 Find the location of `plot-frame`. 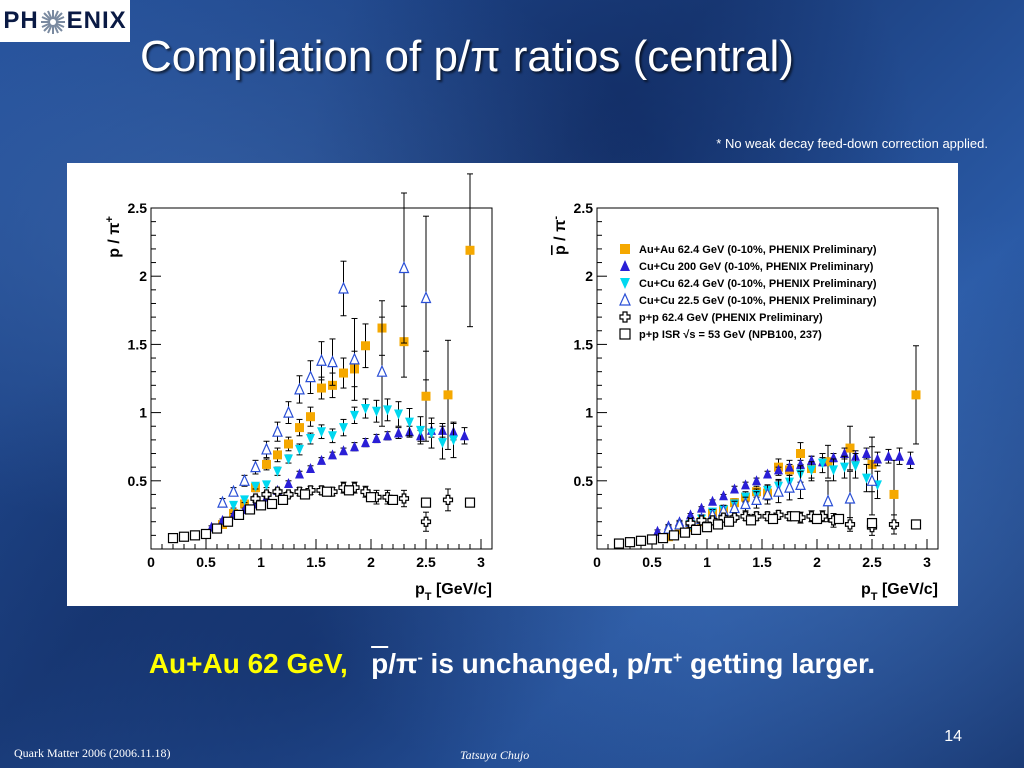

plot-frame is located at coordinates (321, 378).